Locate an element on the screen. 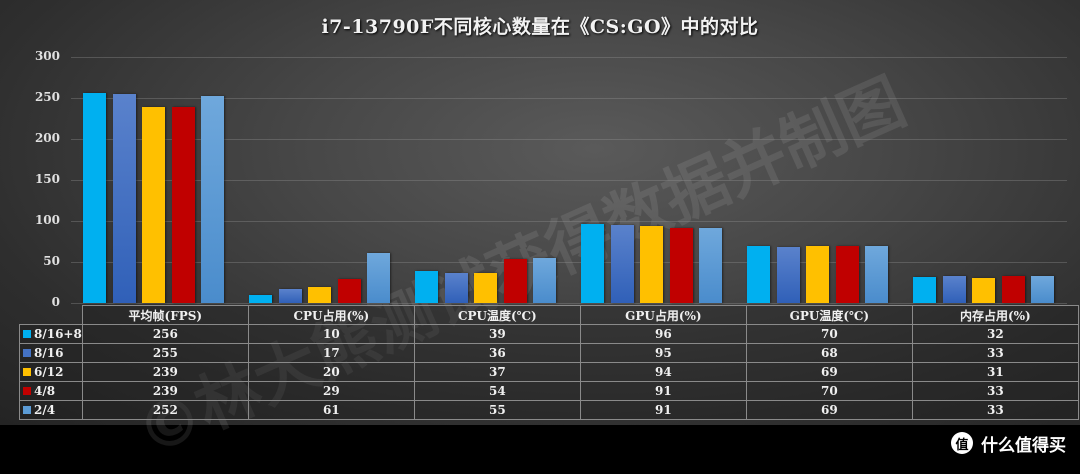  table-header-cell: CPU占用(%) is located at coordinates (331, 315).